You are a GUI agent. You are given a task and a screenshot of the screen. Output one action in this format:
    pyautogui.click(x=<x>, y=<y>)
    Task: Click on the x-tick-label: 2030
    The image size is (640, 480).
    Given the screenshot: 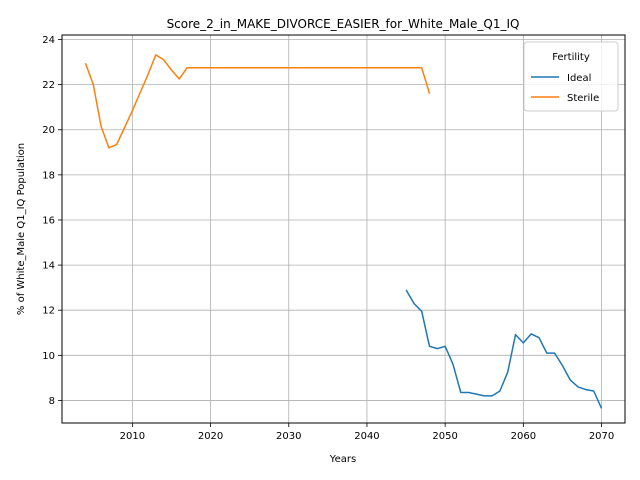 What is the action you would take?
    pyautogui.click(x=288, y=436)
    